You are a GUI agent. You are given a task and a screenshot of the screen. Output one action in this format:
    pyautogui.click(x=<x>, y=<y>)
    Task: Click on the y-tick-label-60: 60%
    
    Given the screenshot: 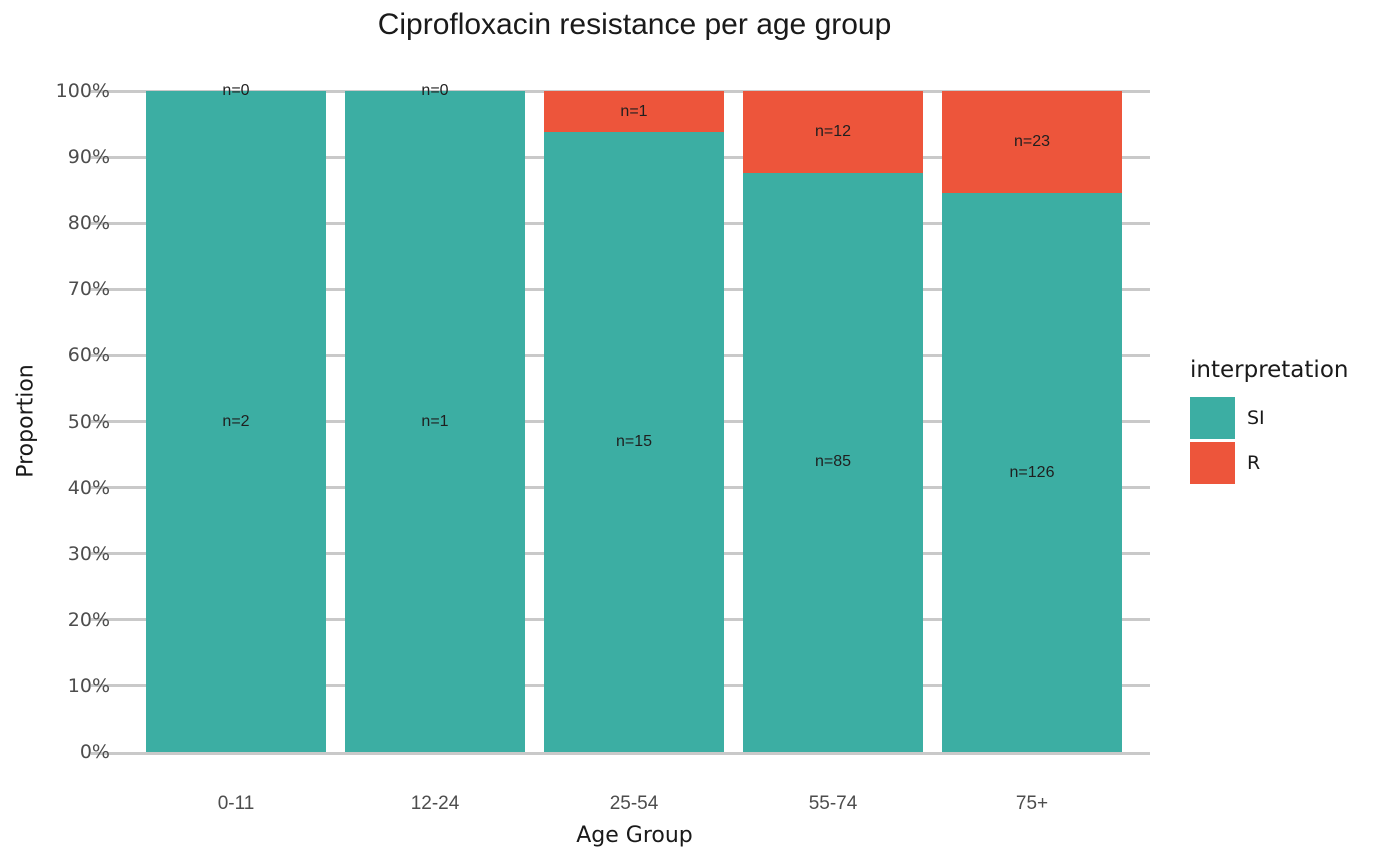 What is the action you would take?
    pyautogui.click(x=88, y=355)
    